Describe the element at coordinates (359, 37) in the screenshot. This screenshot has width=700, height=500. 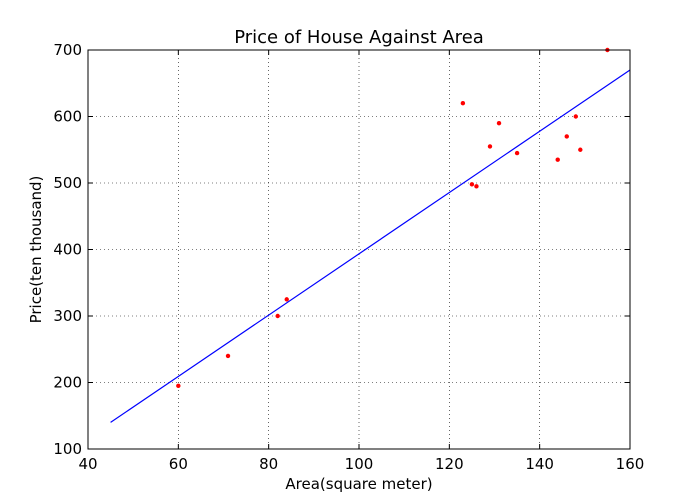
I see `chart-title: Price of House Against Area` at that location.